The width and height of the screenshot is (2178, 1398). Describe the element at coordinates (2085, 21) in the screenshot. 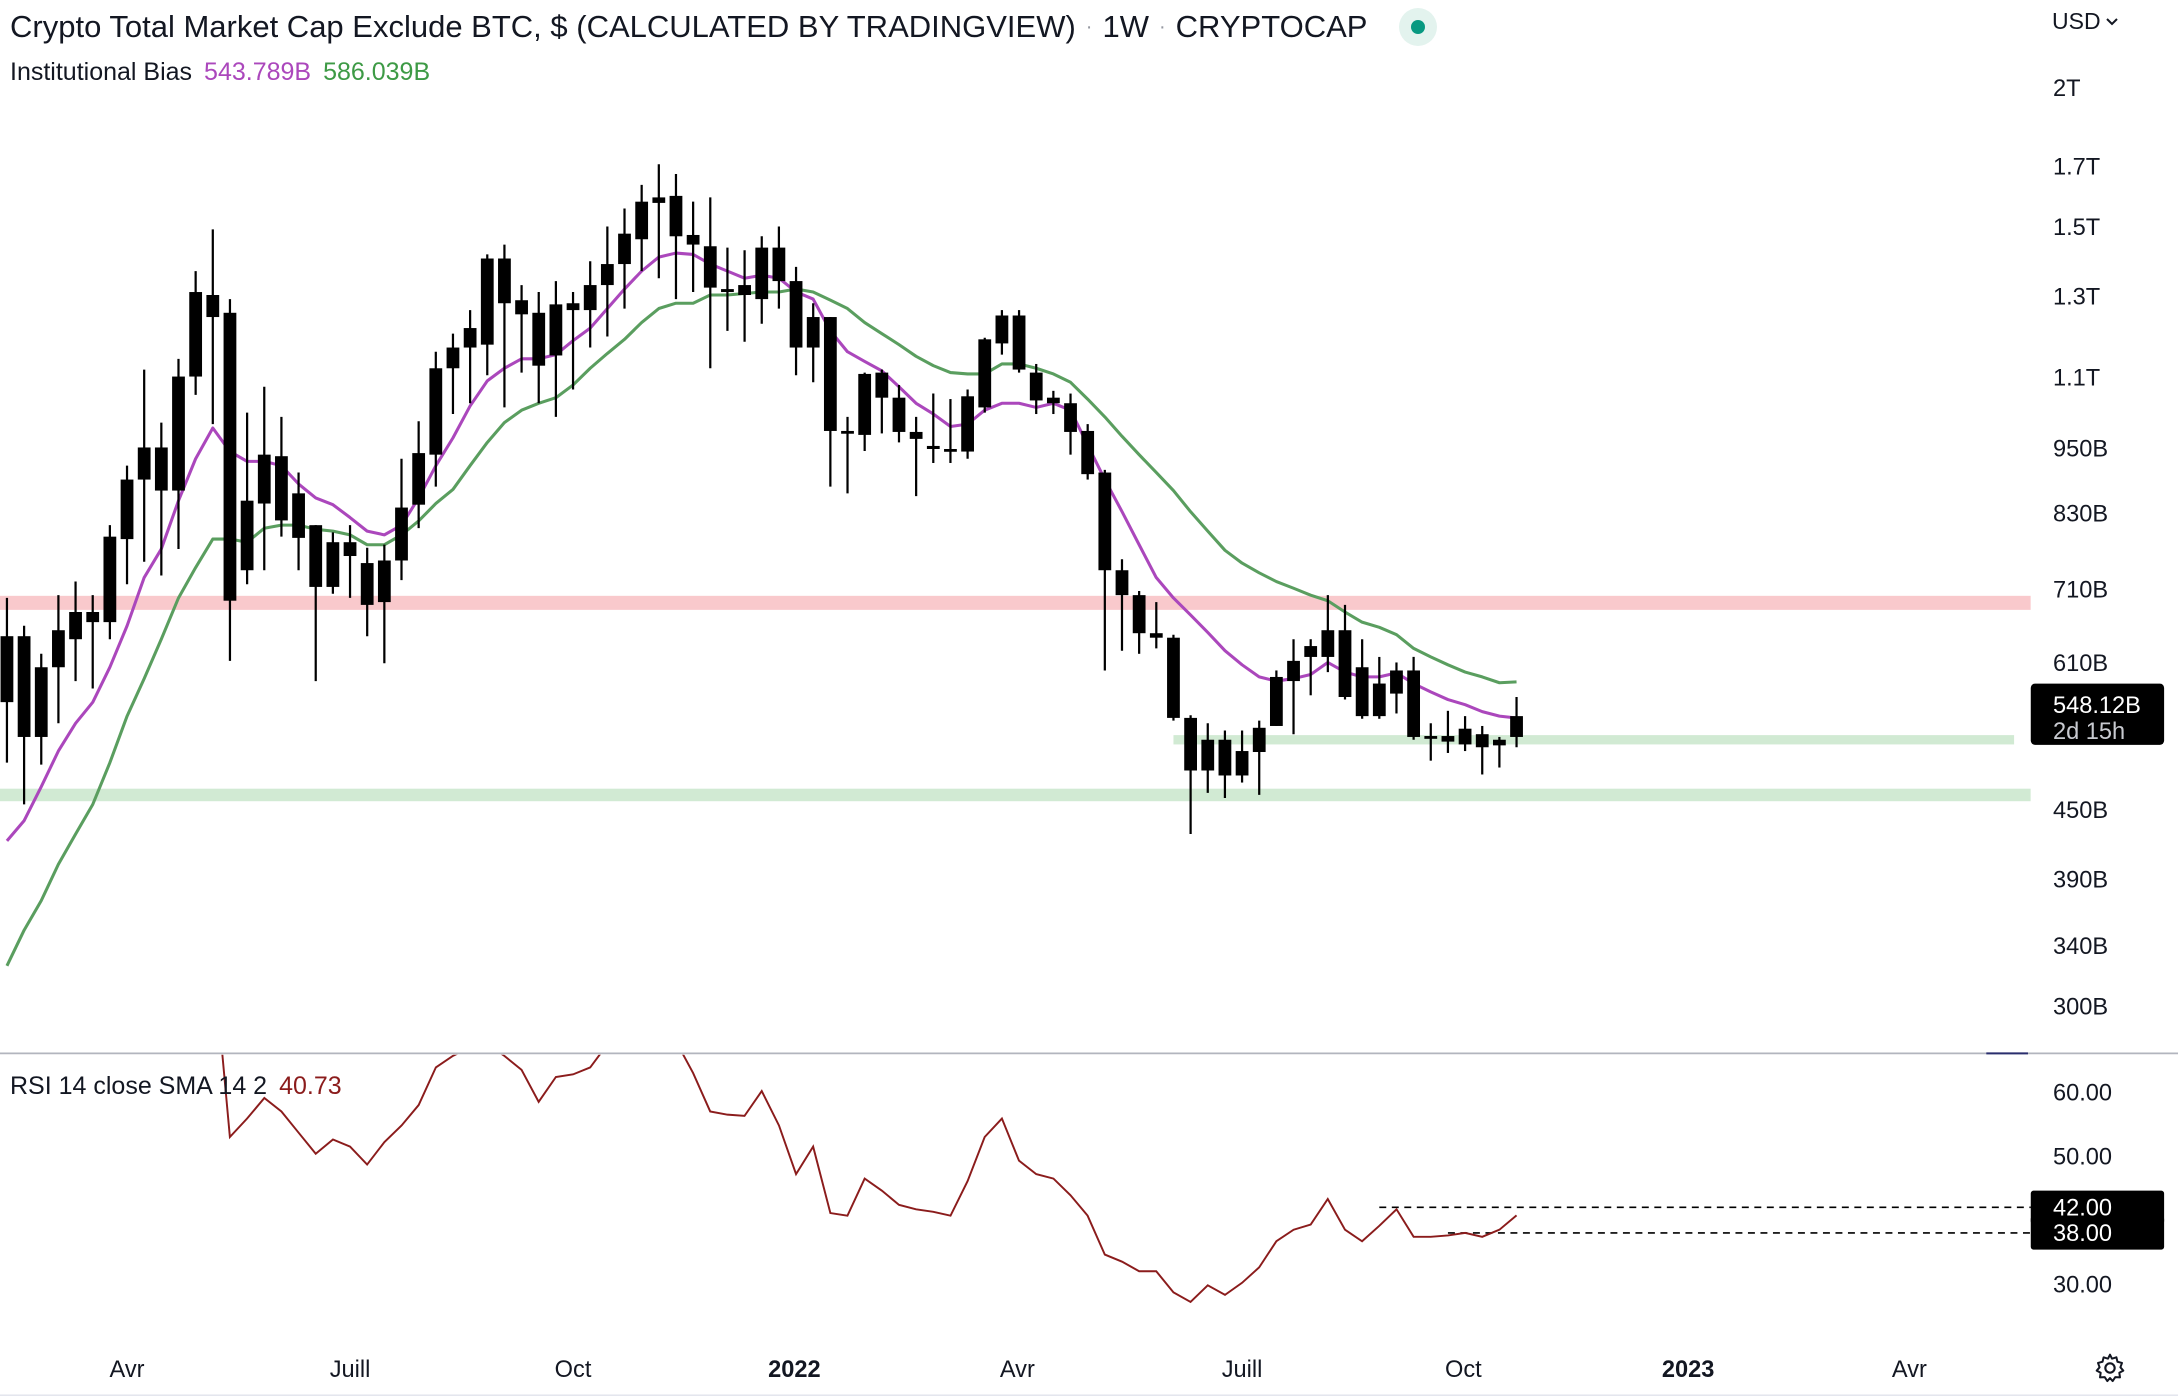

I see `currency-selector: USD` at that location.